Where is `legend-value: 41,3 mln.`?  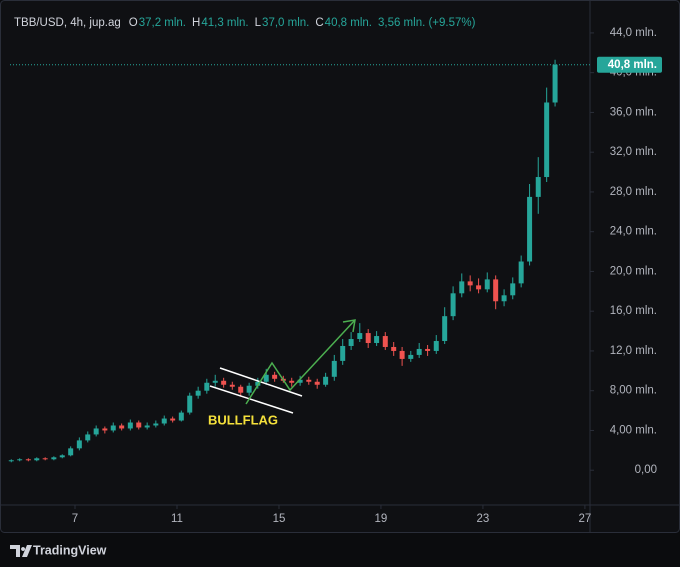
legend-value: 41,3 mln. is located at coordinates (224, 23).